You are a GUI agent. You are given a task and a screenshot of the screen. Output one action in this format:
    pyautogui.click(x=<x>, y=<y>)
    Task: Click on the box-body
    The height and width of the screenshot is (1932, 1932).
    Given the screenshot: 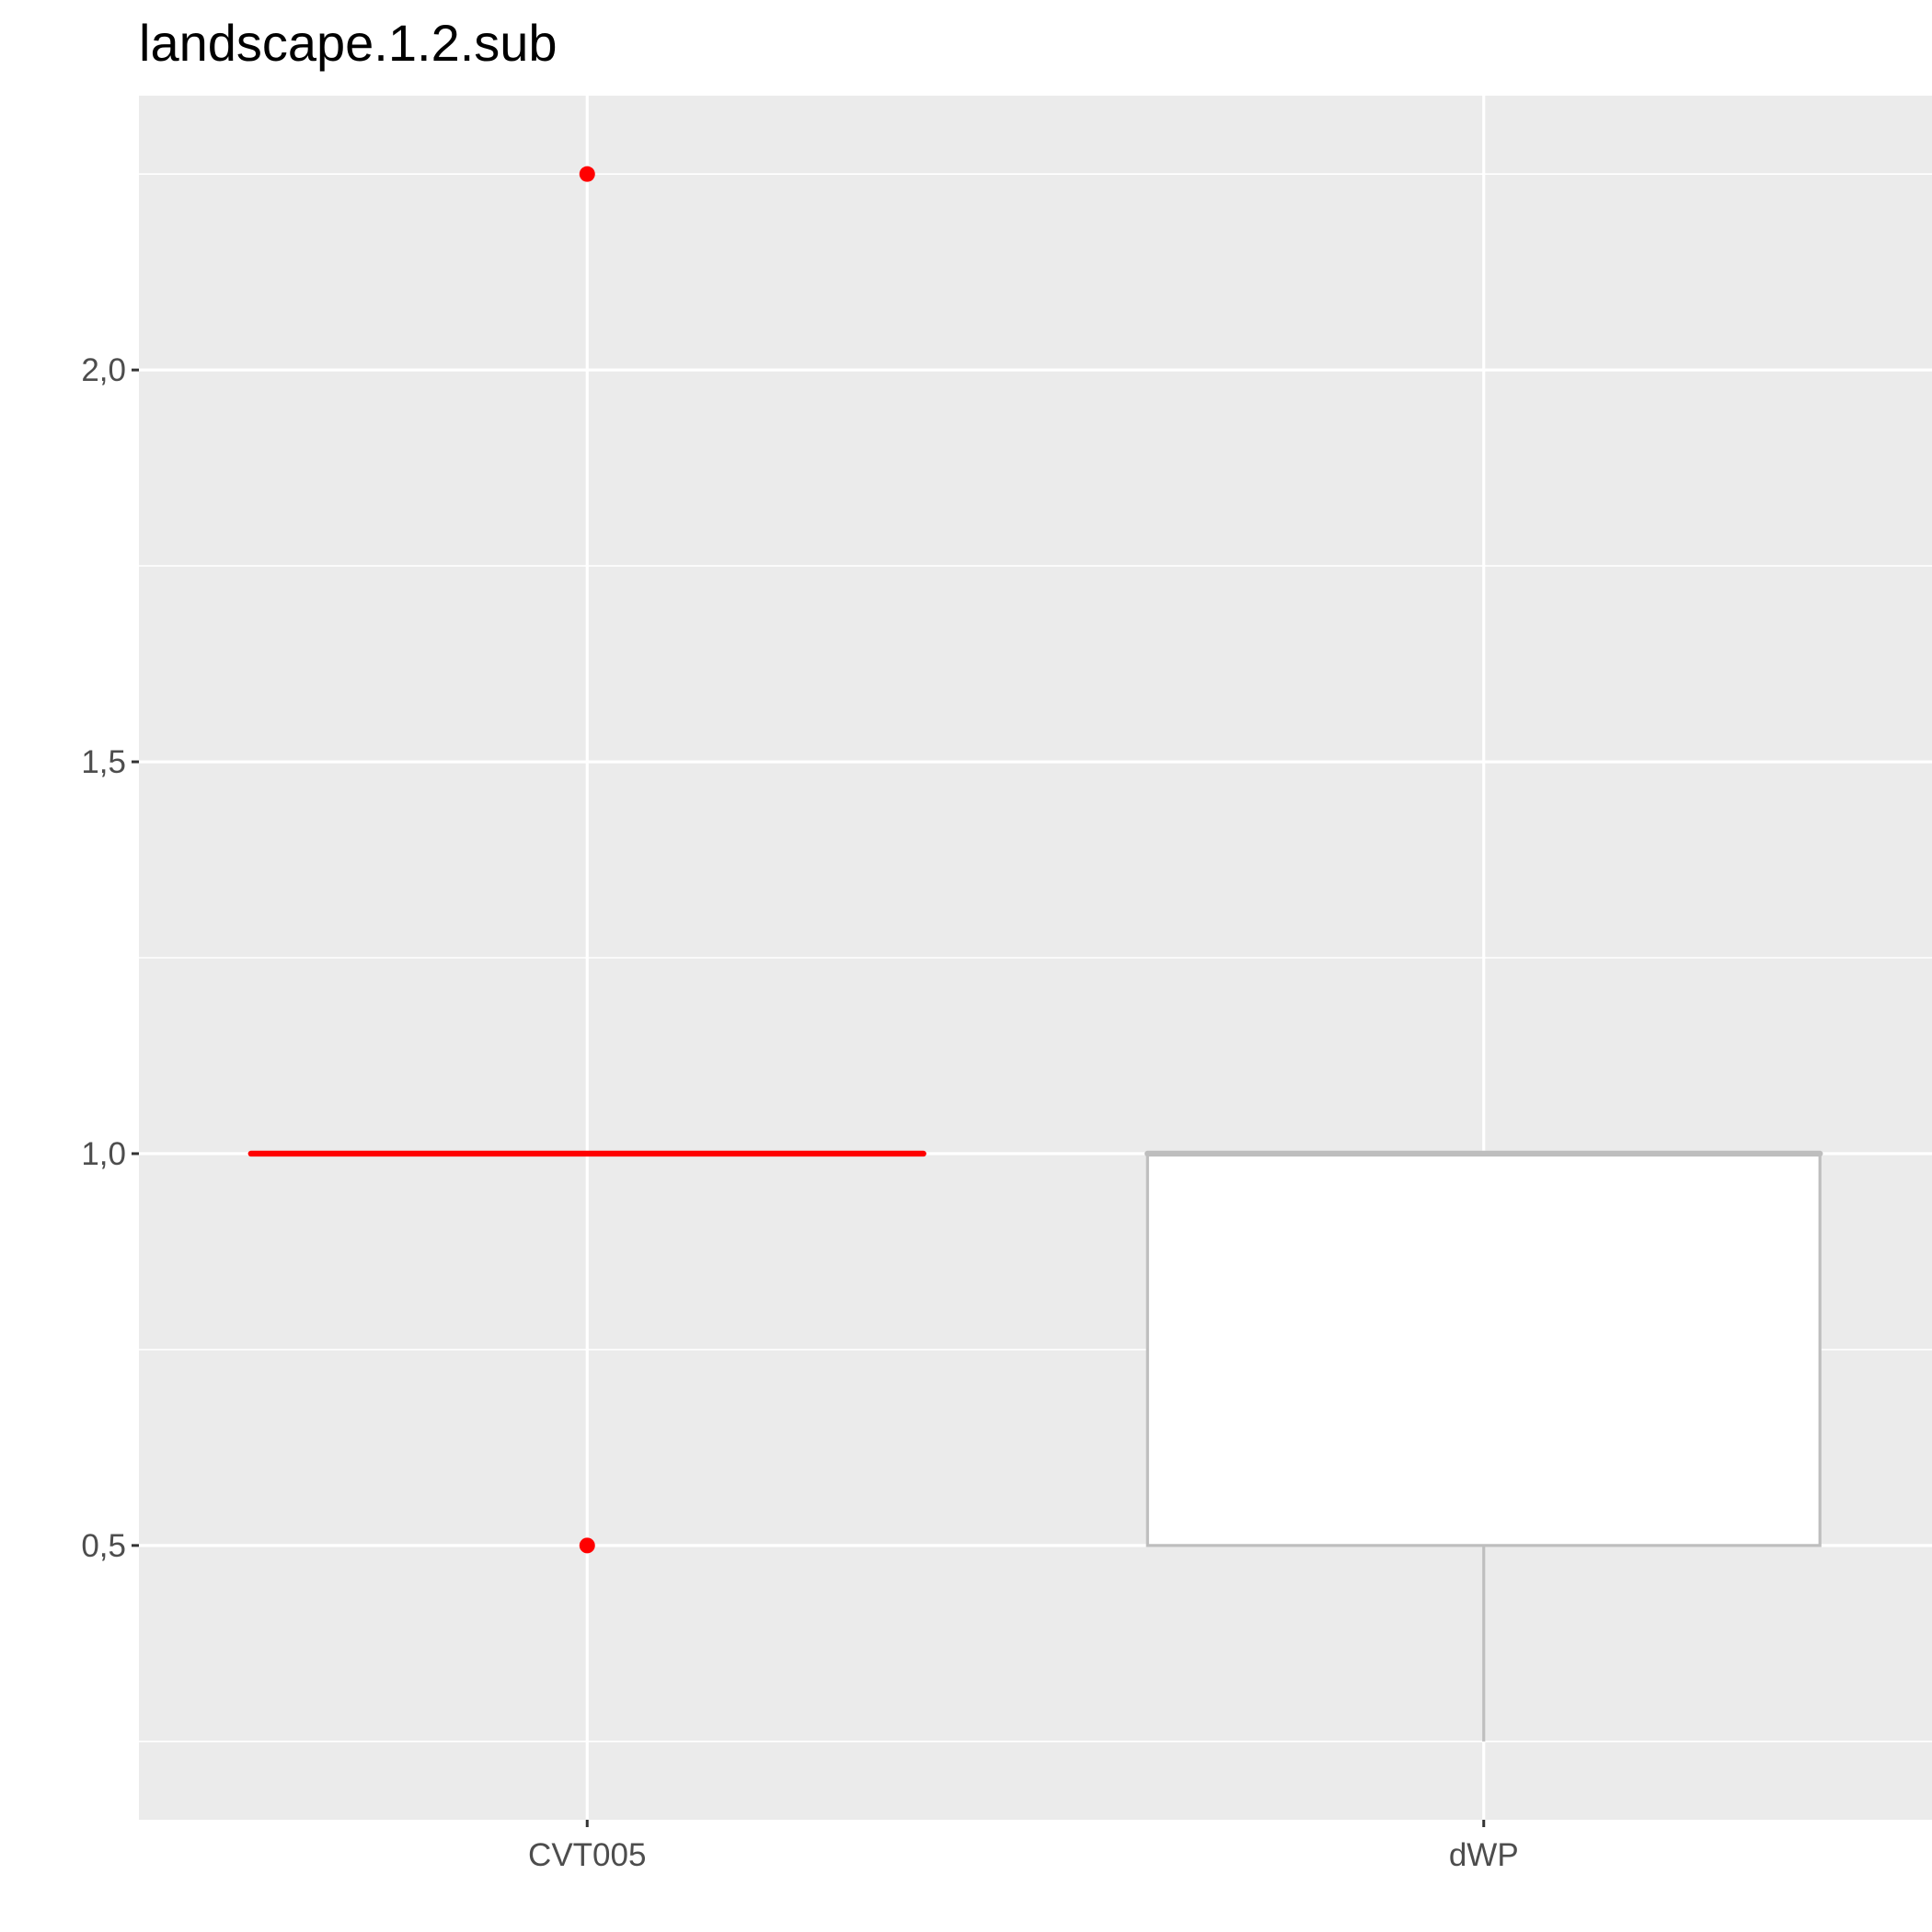 What is the action you would take?
    pyautogui.click(x=1483, y=1350)
    